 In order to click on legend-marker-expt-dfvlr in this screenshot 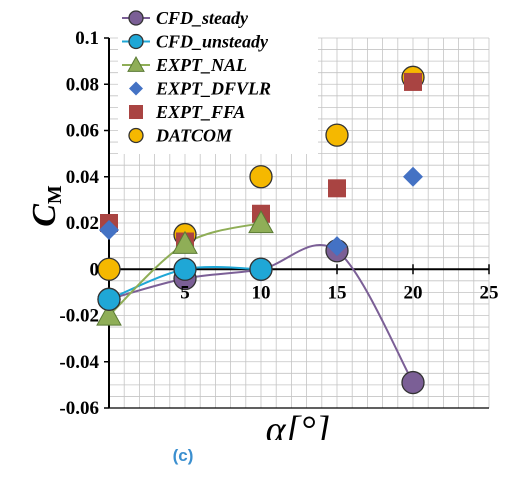, I will do `click(136, 88)`.